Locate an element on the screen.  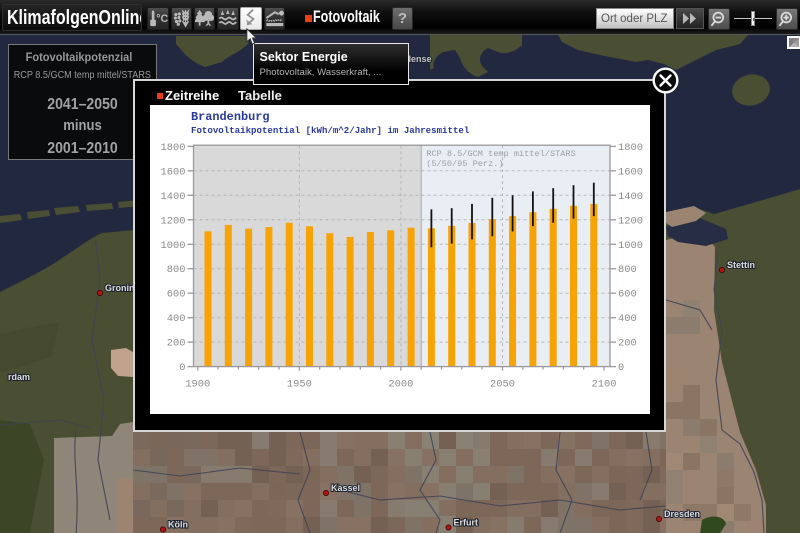
svg-text: Brandenburg is located at coordinates (230, 117).